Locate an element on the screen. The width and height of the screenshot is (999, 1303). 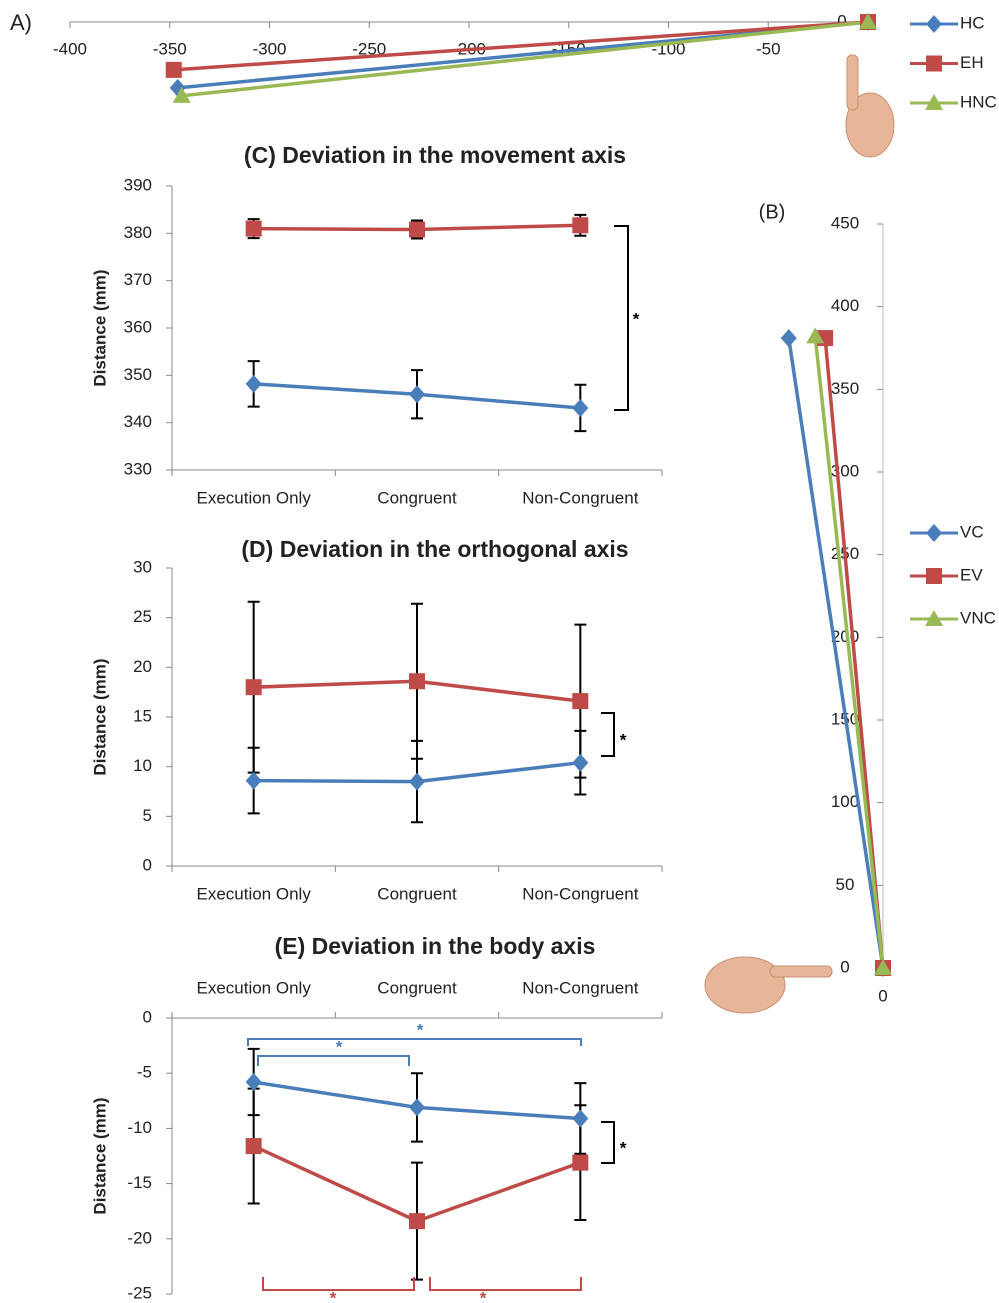
hand-b is located at coordinates (768, 985).